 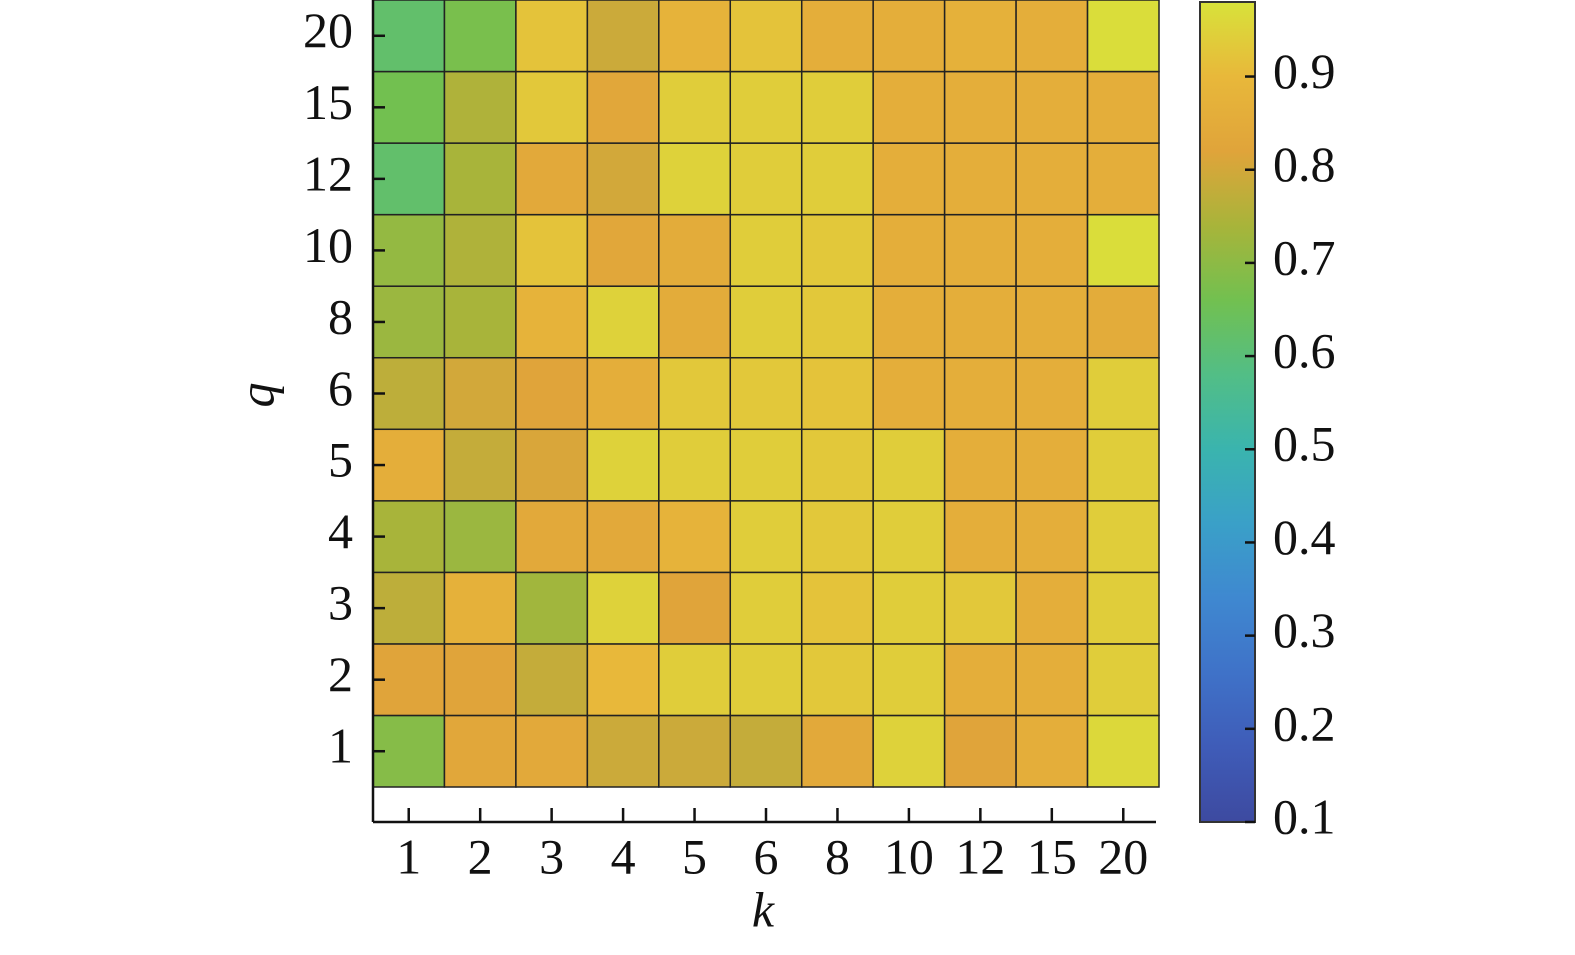 What do you see at coordinates (328, 245) in the screenshot?
I see `y-tick-label: 10` at bounding box center [328, 245].